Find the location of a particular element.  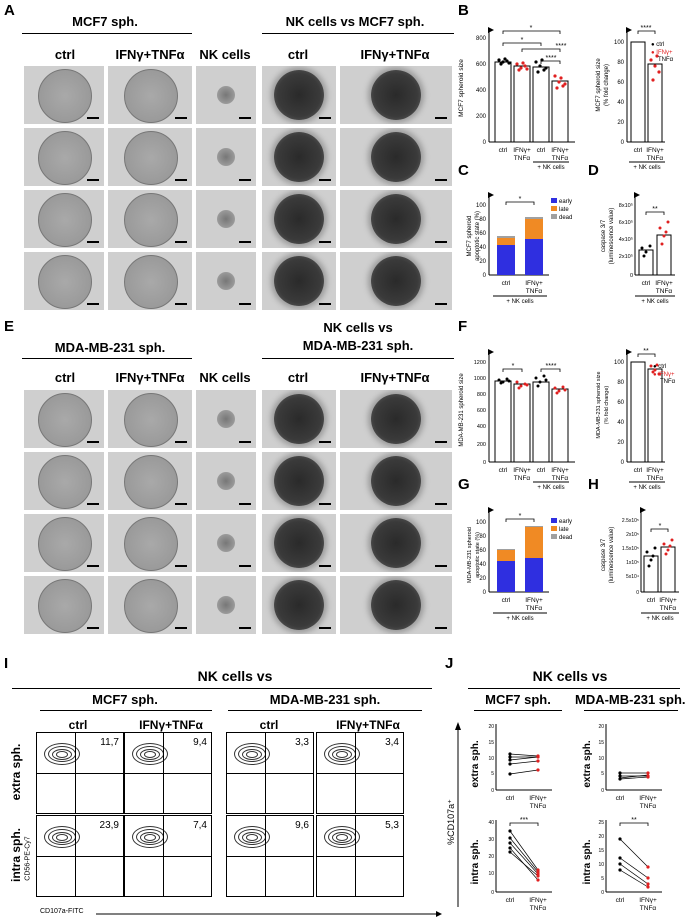

flow-quadrant-value: 7,4 is located at coordinates (200, 825).